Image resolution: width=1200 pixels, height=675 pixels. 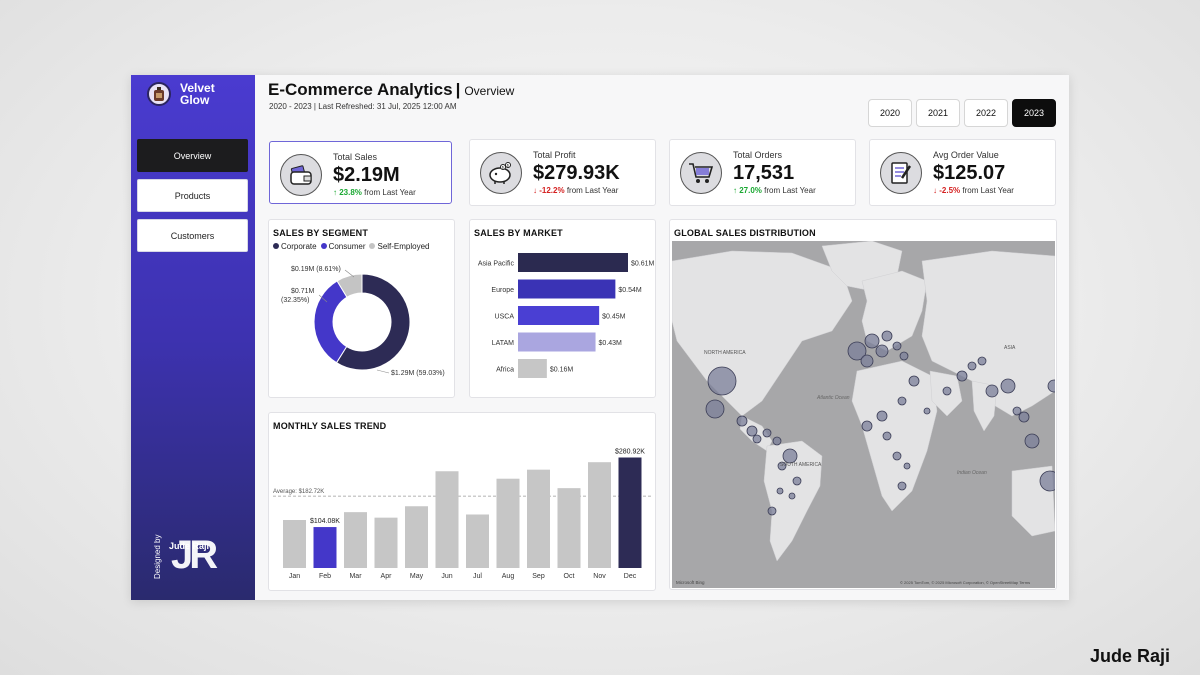 I want to click on market-value-label: $0.45M, so click(x=614, y=317).